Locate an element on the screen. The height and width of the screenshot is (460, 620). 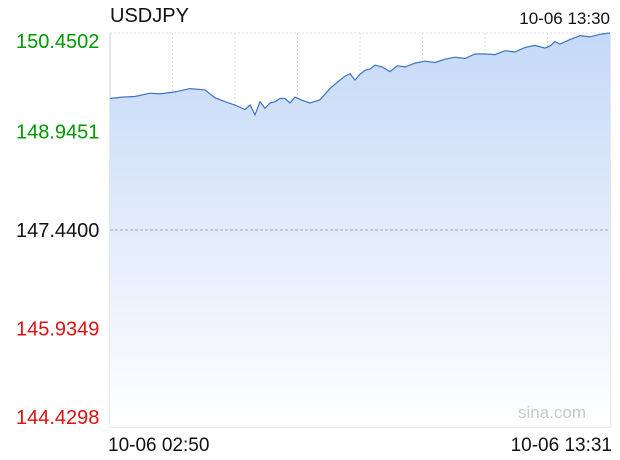
x-start-label: 10-06 02:50 is located at coordinates (158, 445).